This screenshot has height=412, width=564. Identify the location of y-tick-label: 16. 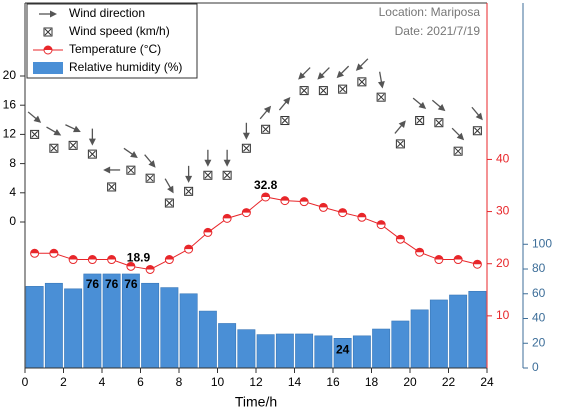
(10, 104).